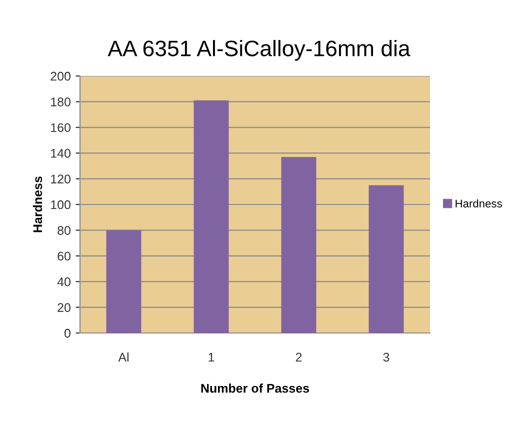 The height and width of the screenshot is (421, 520). What do you see at coordinates (37, 204) in the screenshot?
I see `y-axis-title: Hardness` at bounding box center [37, 204].